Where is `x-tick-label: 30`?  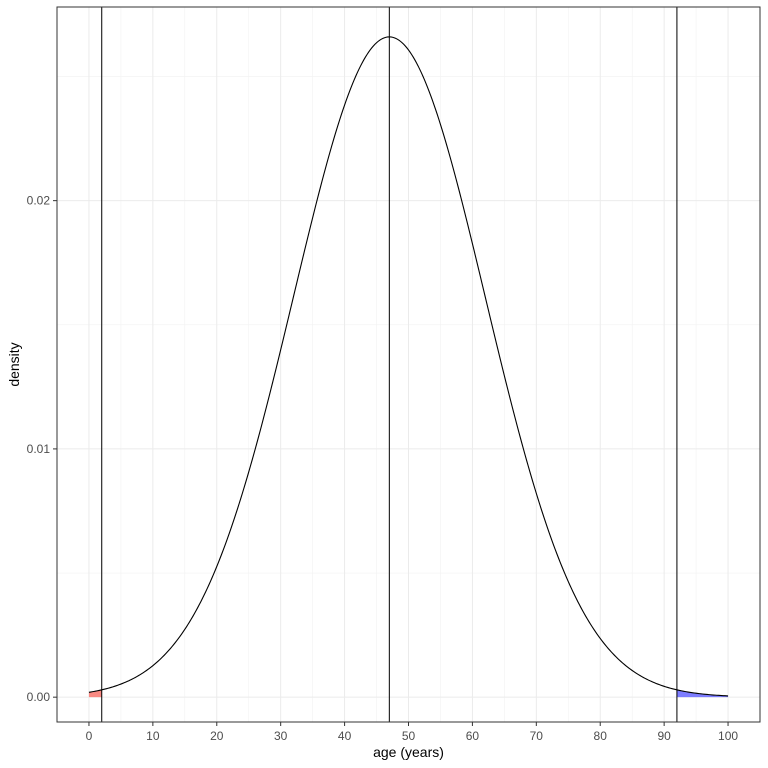 x-tick-label: 30 is located at coordinates (281, 736).